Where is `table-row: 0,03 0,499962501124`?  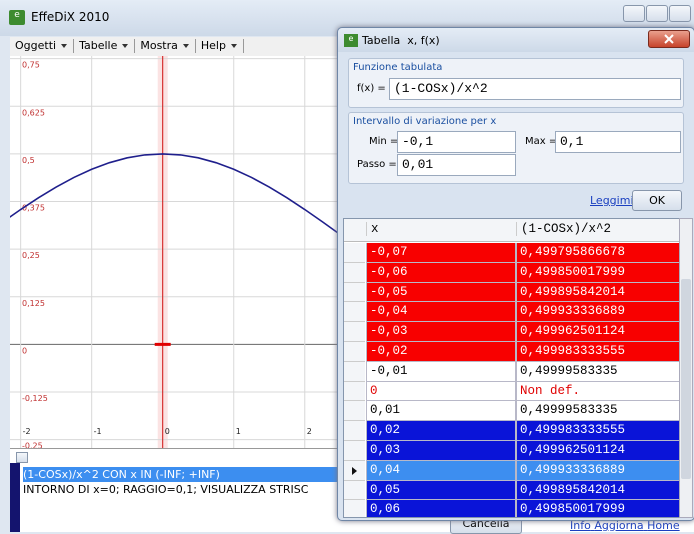 table-row: 0,03 0,499962501124 is located at coordinates (512, 451).